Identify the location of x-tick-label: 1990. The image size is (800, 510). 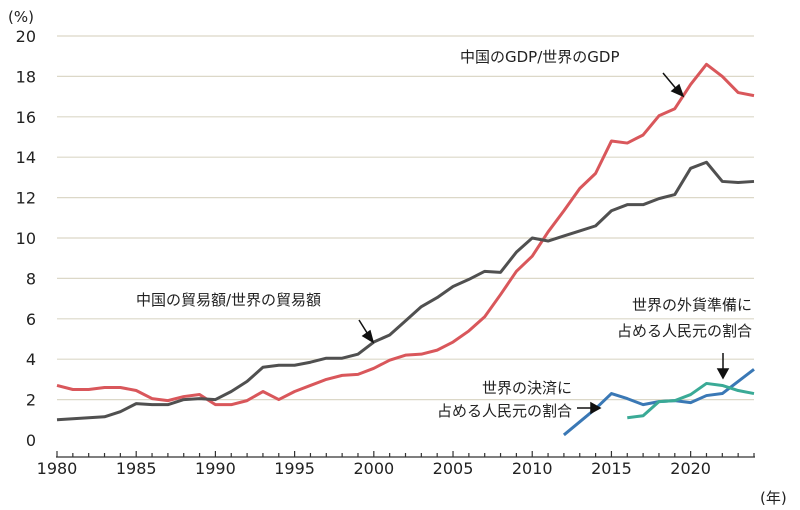
(215, 468).